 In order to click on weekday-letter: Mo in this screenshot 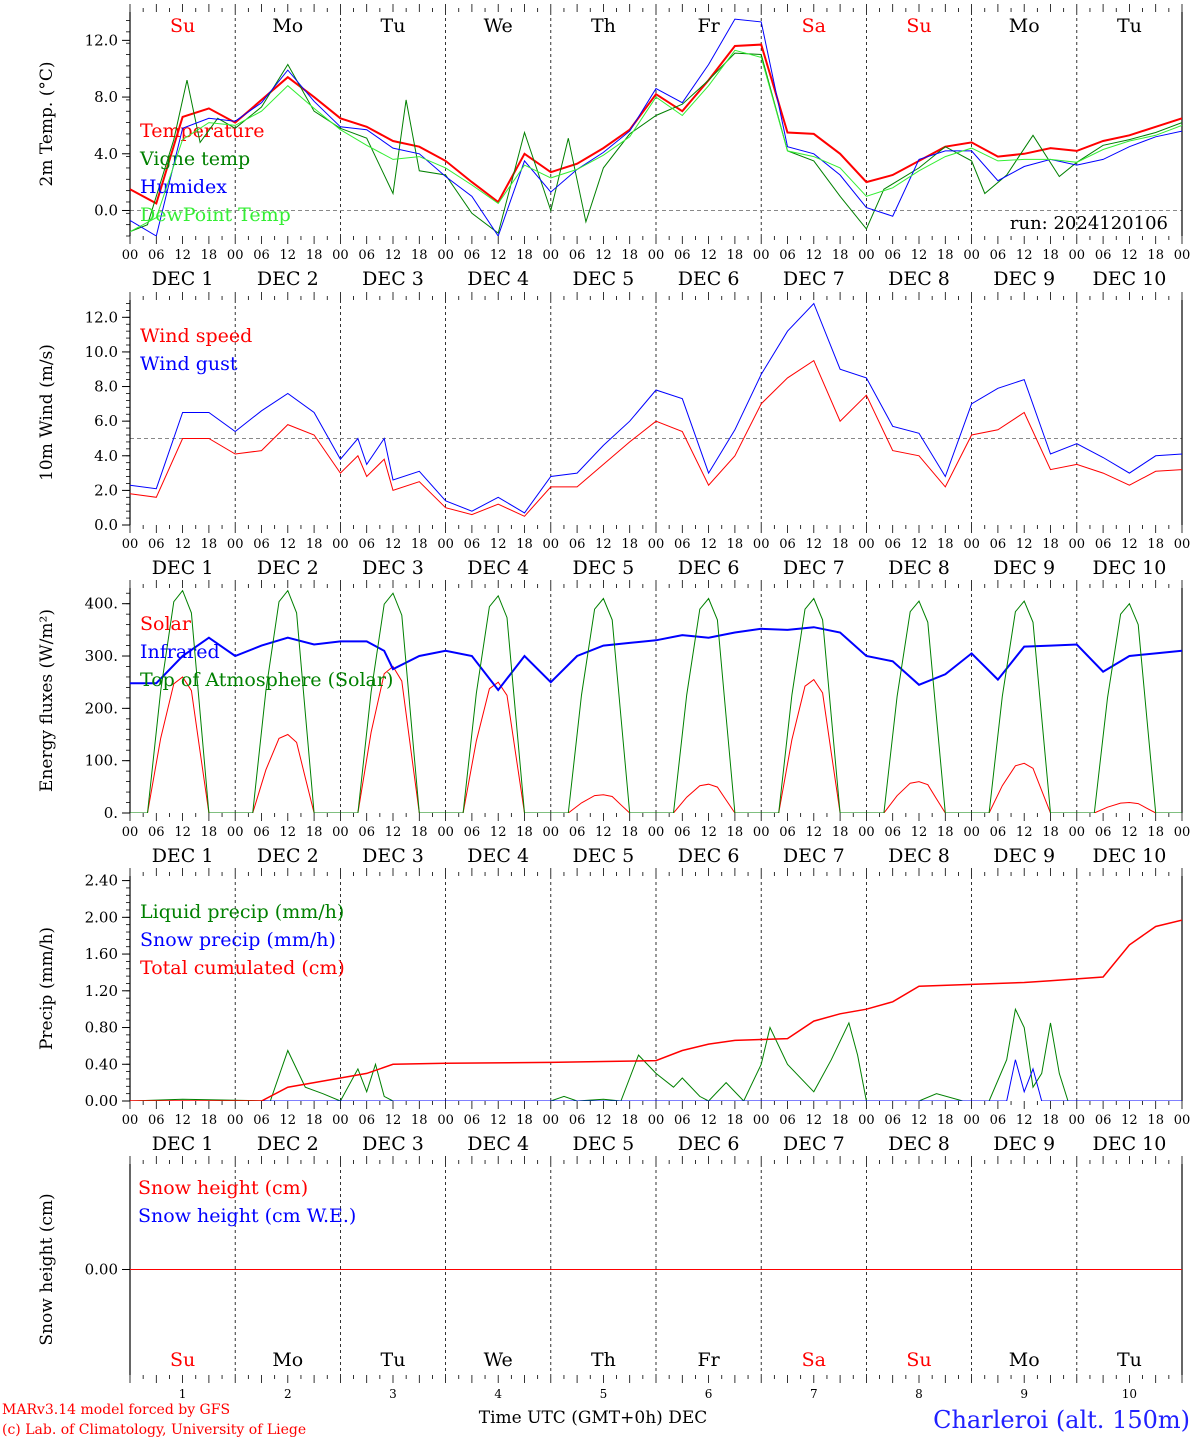, I will do `click(1024, 26)`.